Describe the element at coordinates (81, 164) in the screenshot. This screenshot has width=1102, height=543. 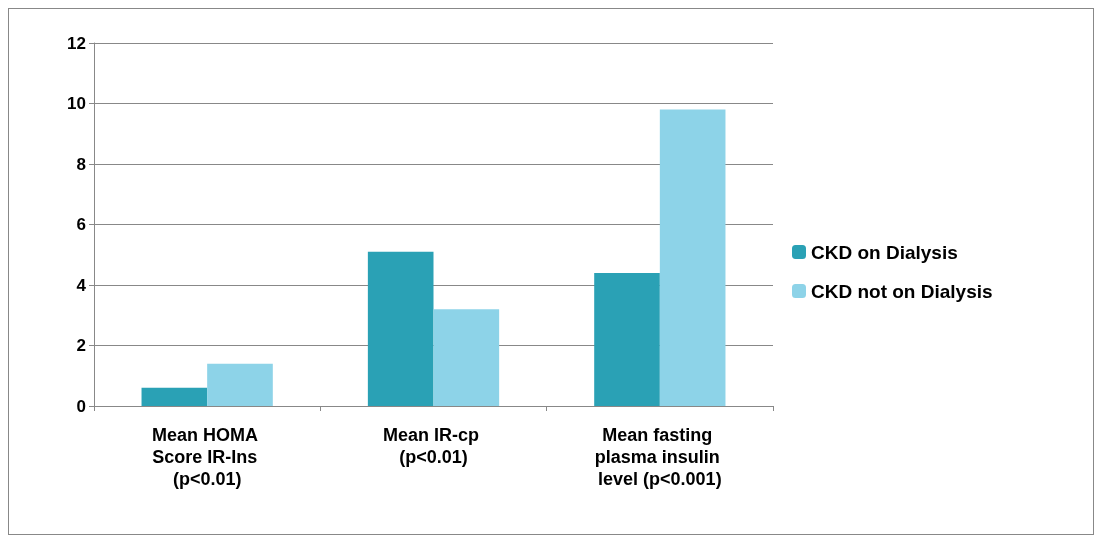
I see `y-tick-label: 8` at that location.